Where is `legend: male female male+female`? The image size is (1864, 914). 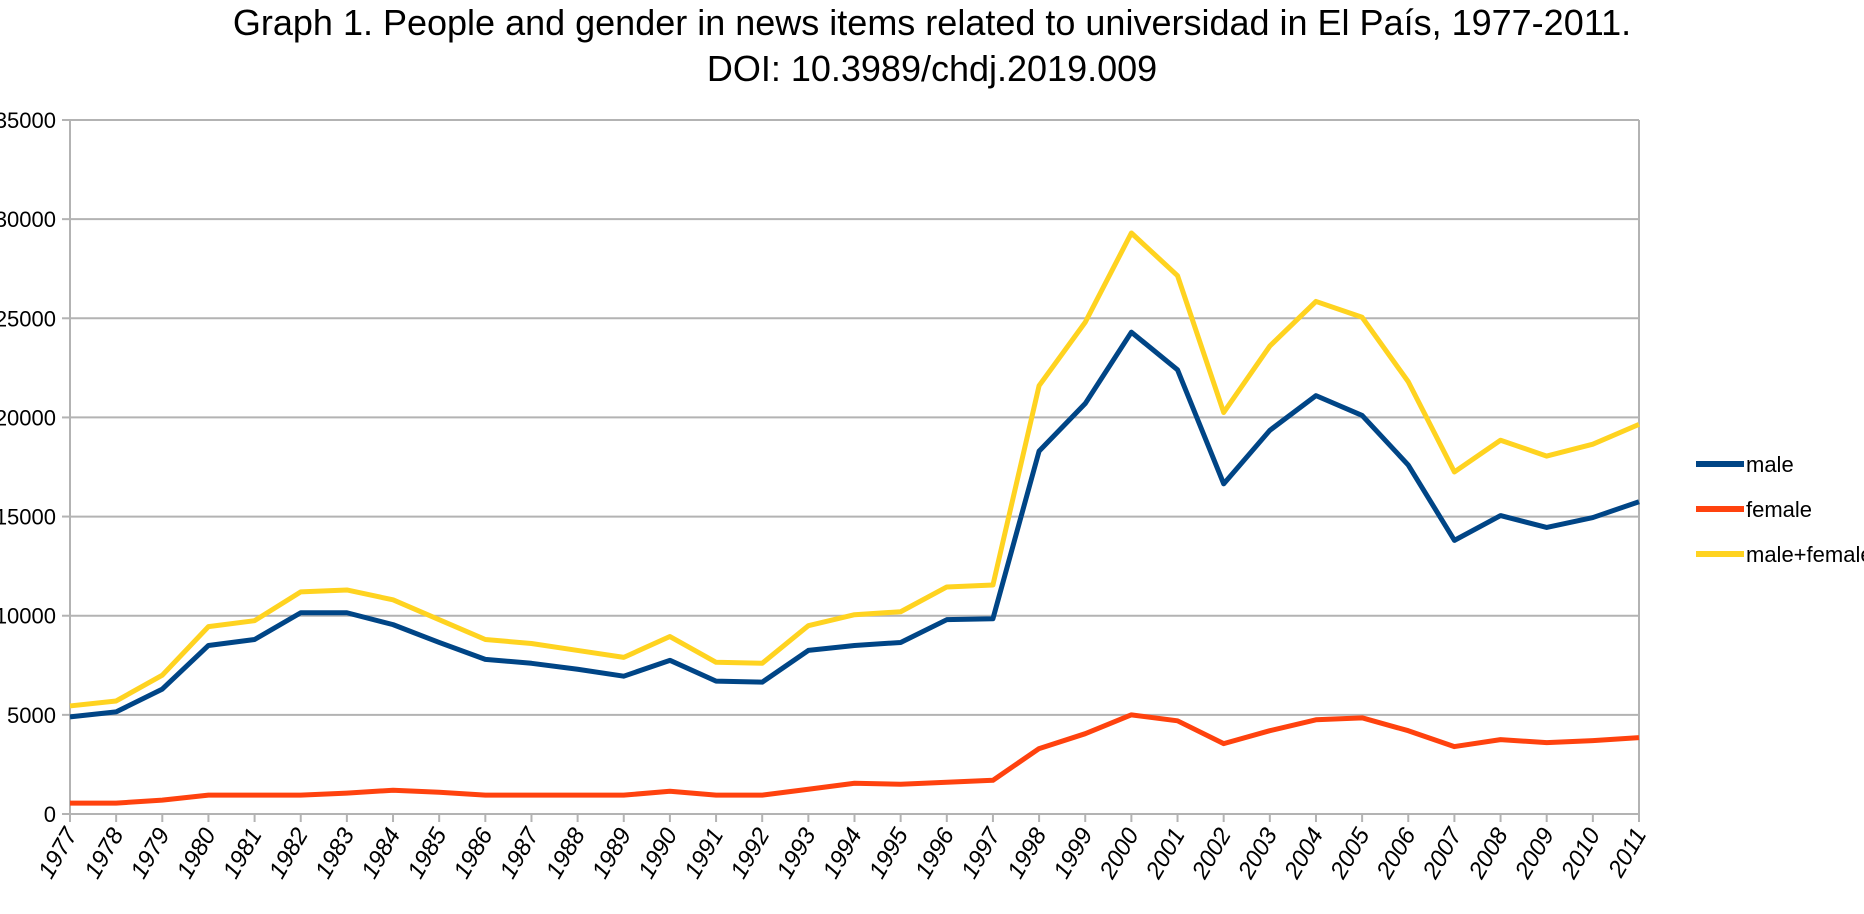
legend: male female male+female is located at coordinates (1780, 509).